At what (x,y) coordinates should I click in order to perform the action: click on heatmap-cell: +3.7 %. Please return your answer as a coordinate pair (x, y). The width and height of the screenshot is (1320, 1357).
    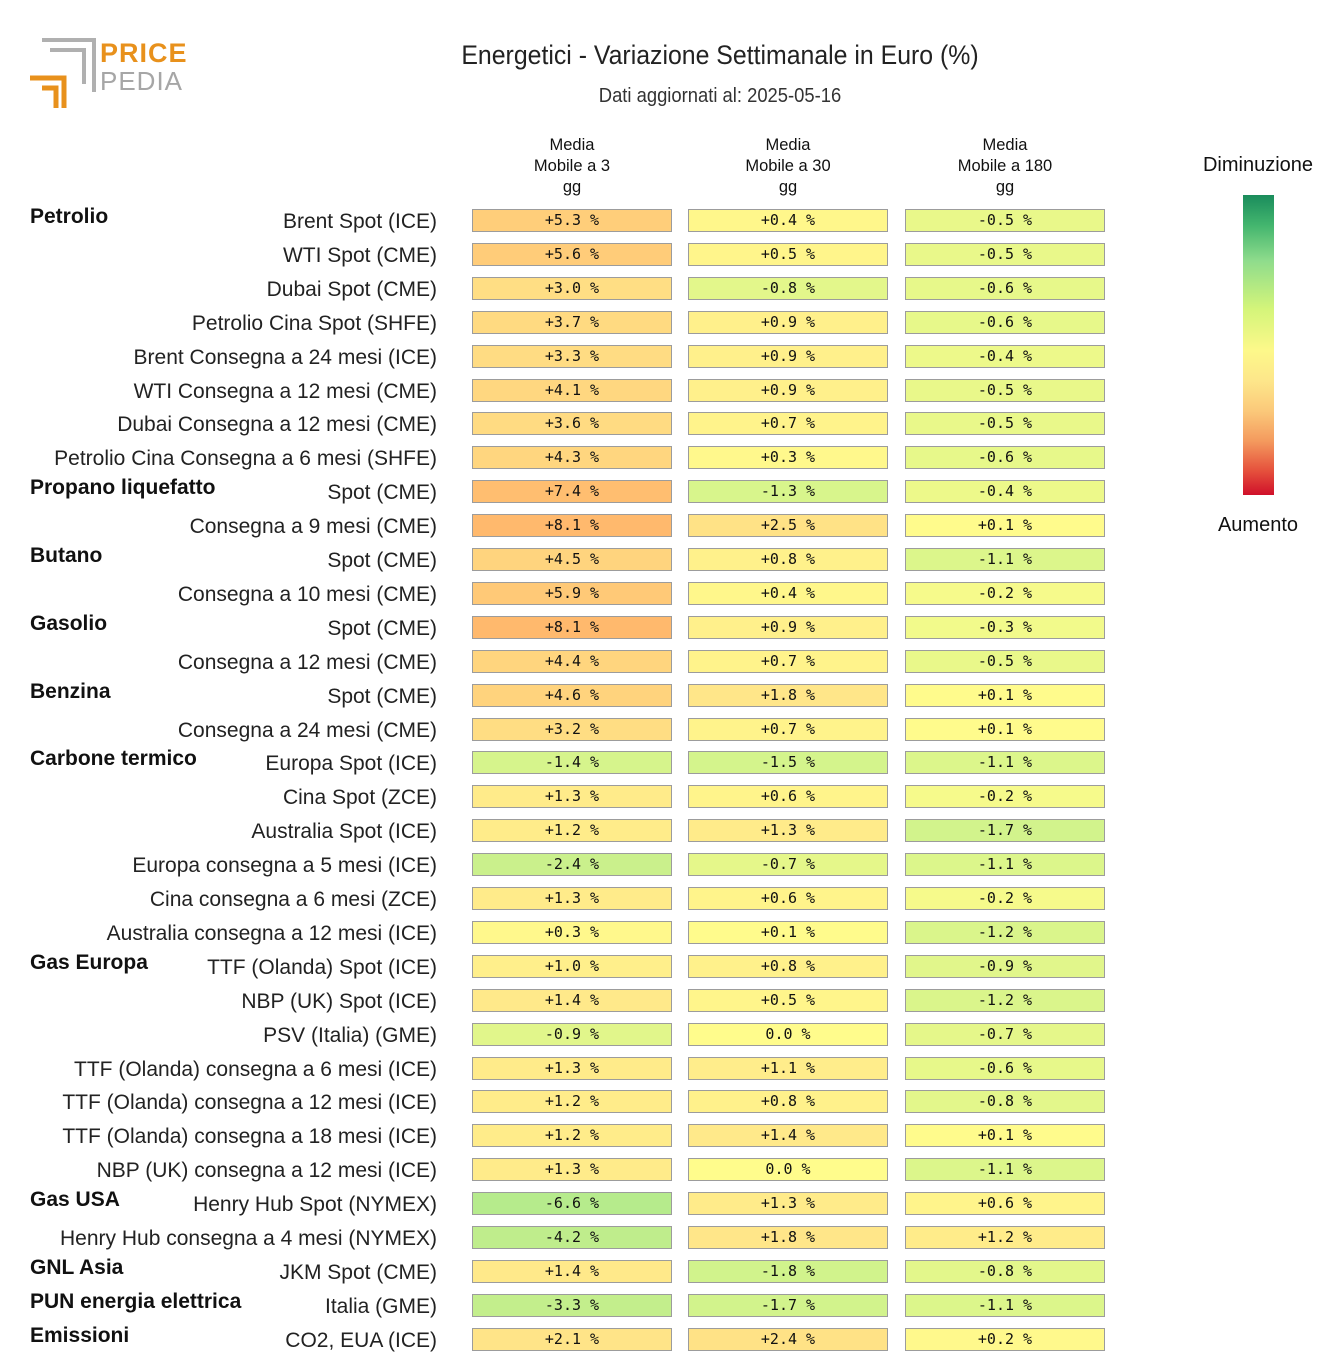
    Looking at the image, I should click on (572, 322).